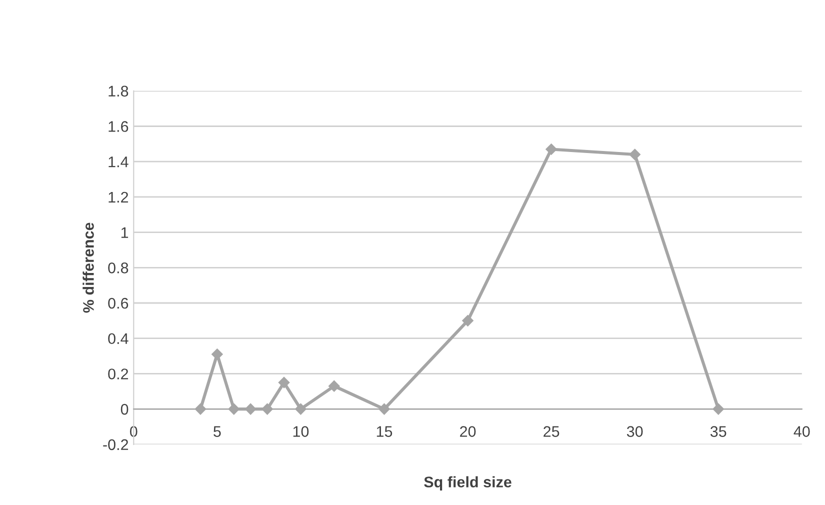  I want to click on x-tick-label: 15, so click(384, 431).